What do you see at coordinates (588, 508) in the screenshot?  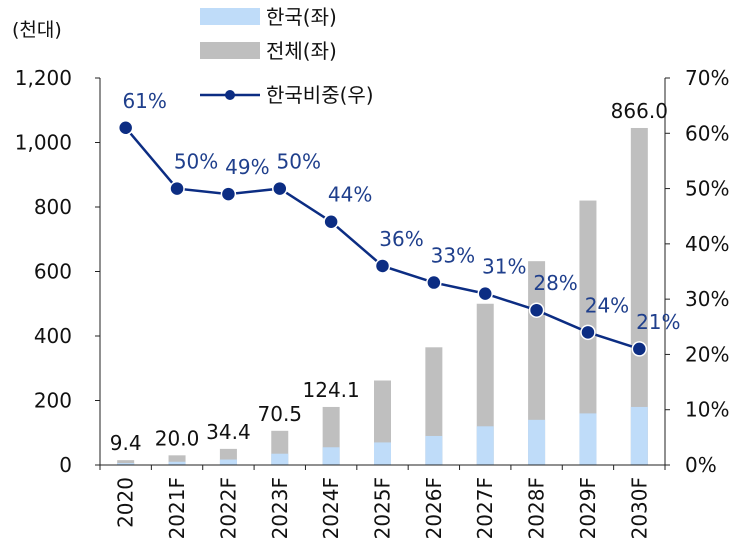 I see `x-tick-label: 2029F` at bounding box center [588, 508].